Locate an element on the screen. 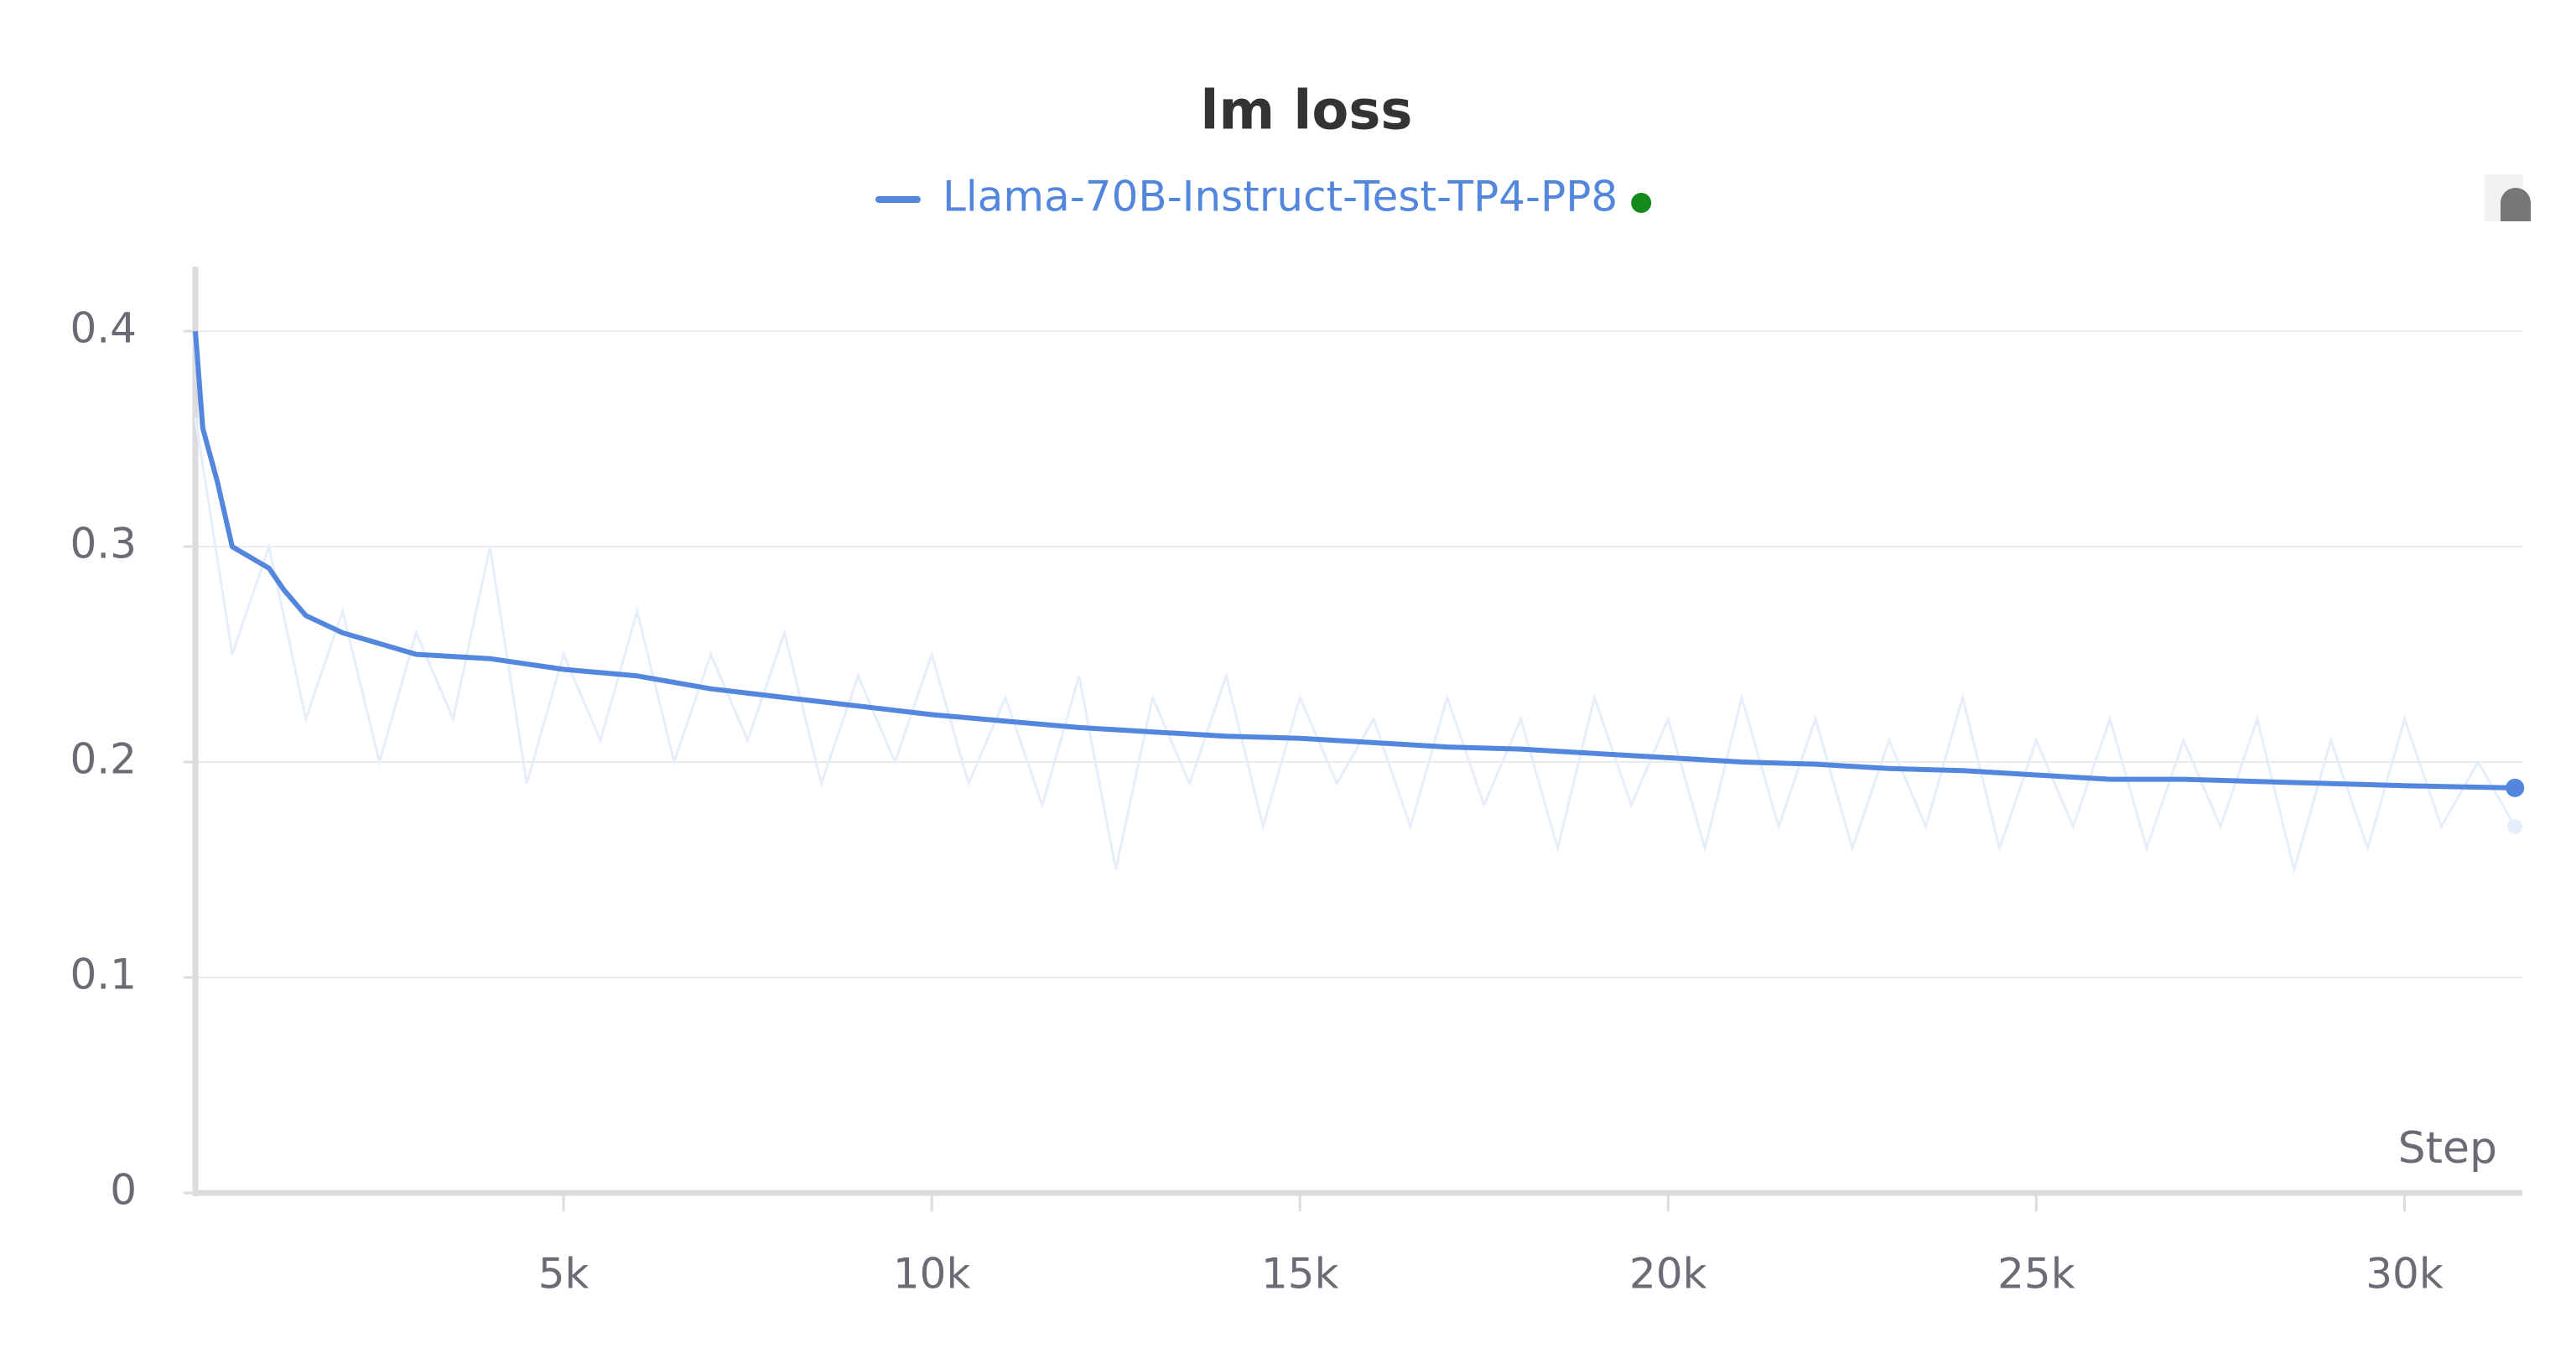  y-tick-label: 0.1 is located at coordinates (103, 975).